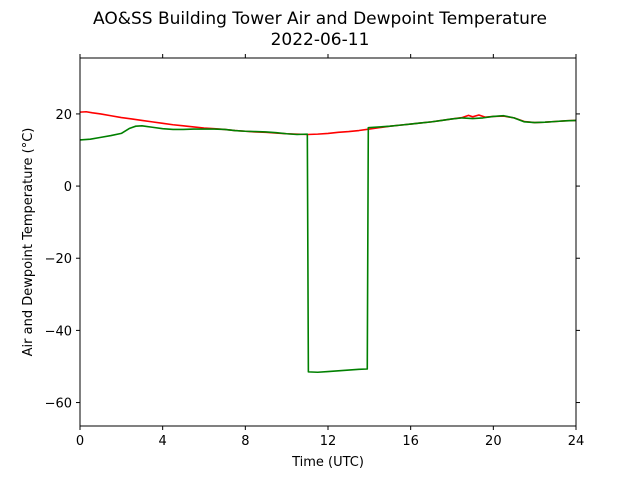  I want to click on x-tick-label: 8, so click(245, 441).